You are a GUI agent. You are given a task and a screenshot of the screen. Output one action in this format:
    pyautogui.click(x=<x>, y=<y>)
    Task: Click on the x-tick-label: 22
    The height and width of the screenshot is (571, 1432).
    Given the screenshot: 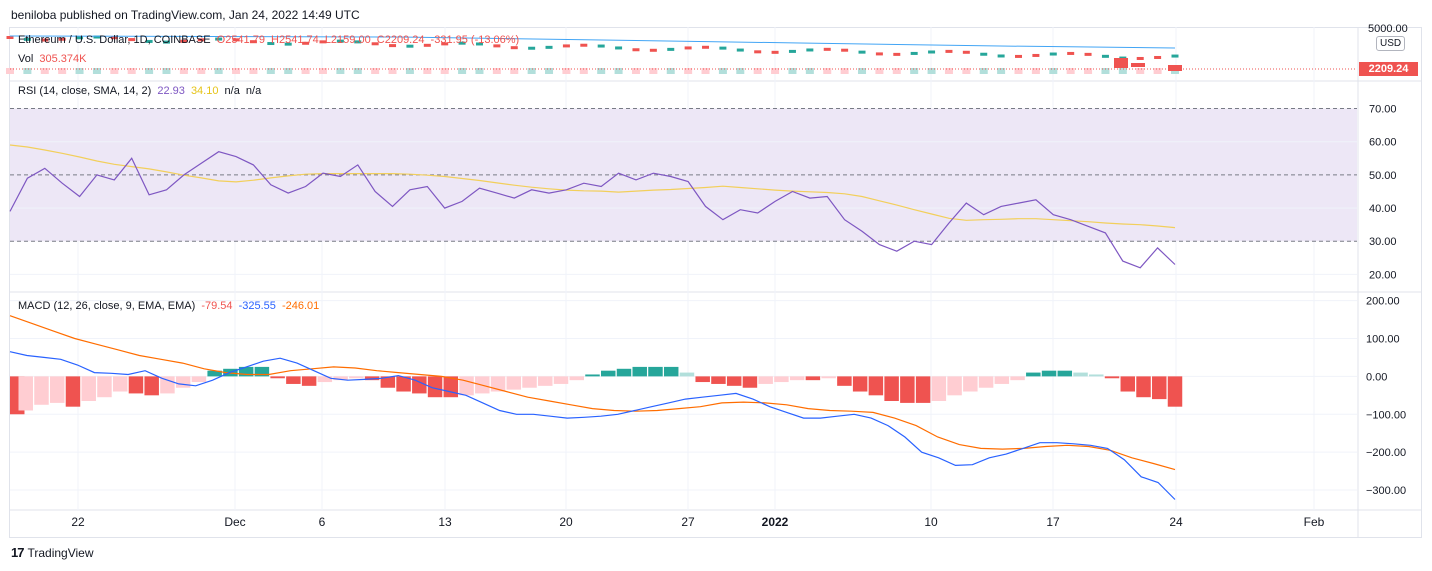 What is the action you would take?
    pyautogui.click(x=78, y=522)
    